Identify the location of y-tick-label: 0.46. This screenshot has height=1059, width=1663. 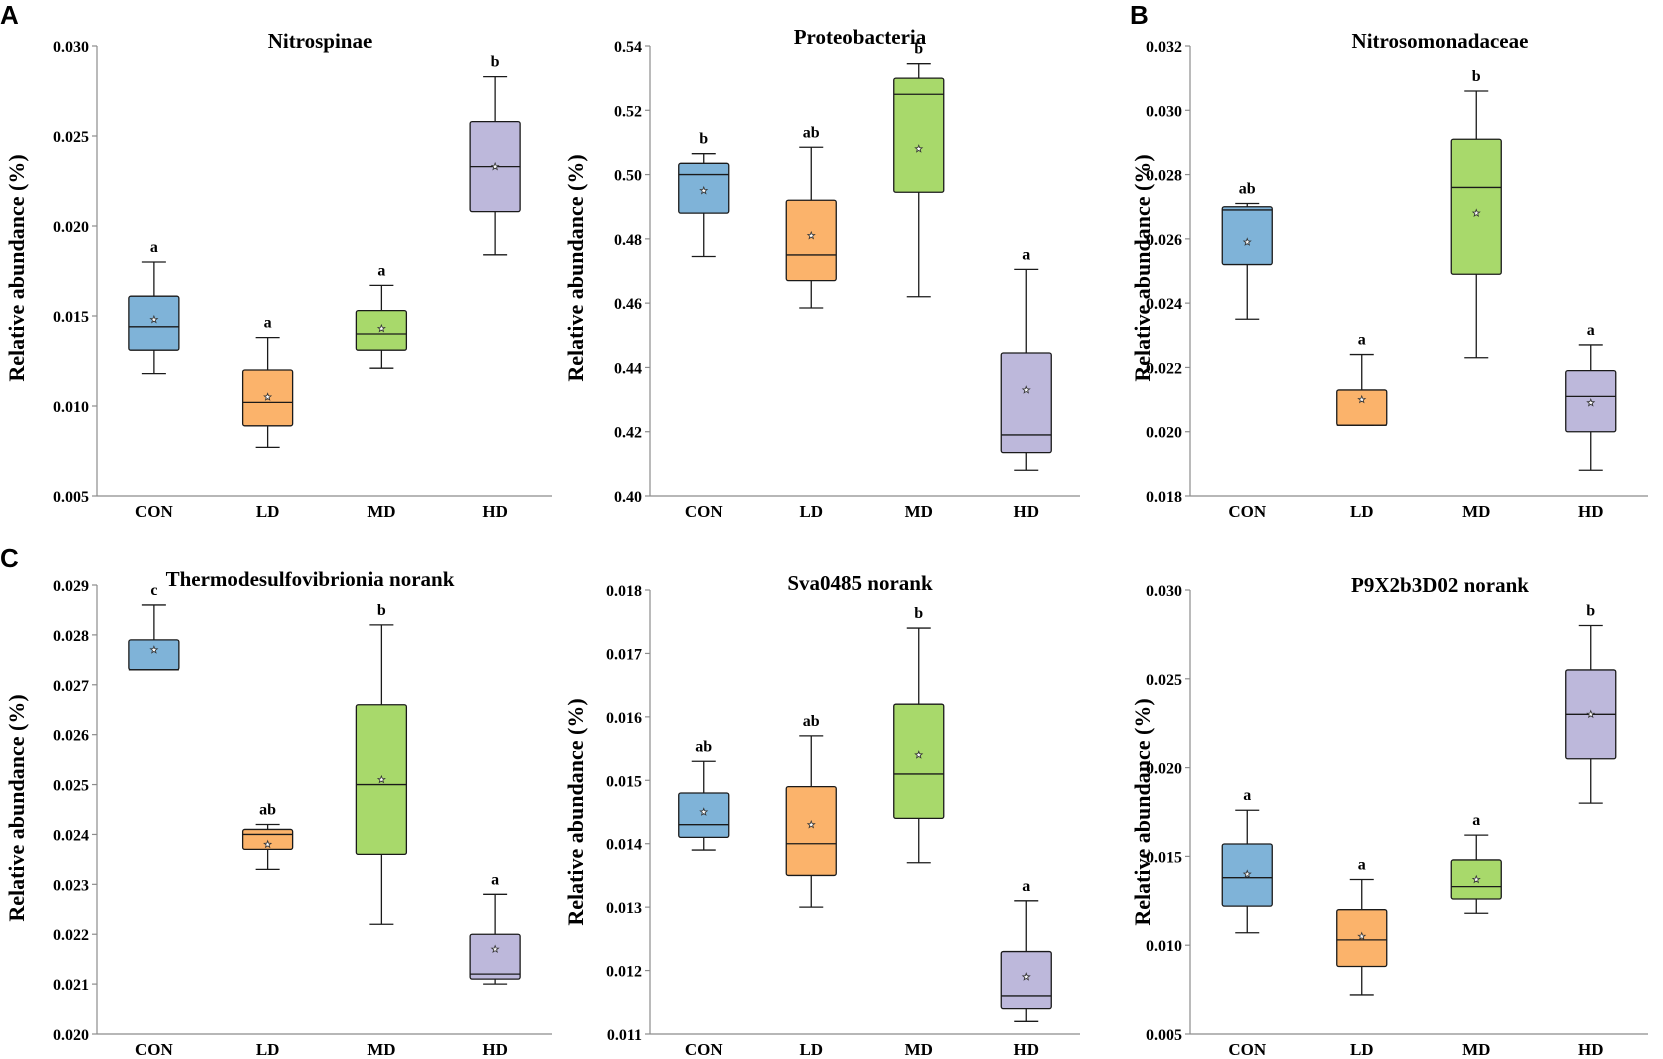
(628, 304).